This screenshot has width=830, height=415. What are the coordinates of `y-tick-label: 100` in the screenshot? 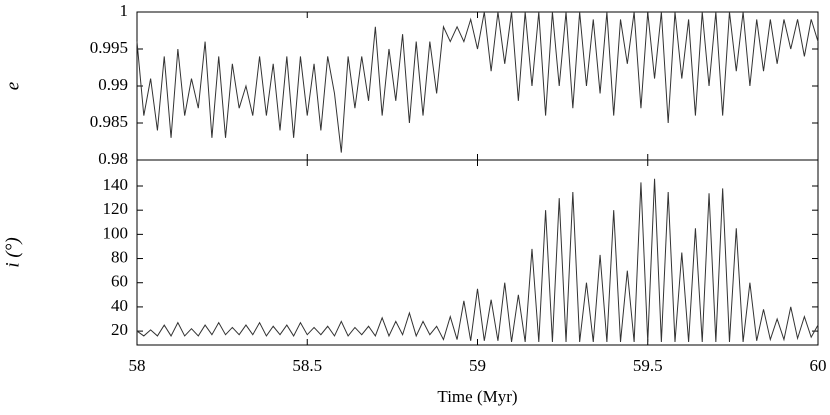 It's located at (116, 232).